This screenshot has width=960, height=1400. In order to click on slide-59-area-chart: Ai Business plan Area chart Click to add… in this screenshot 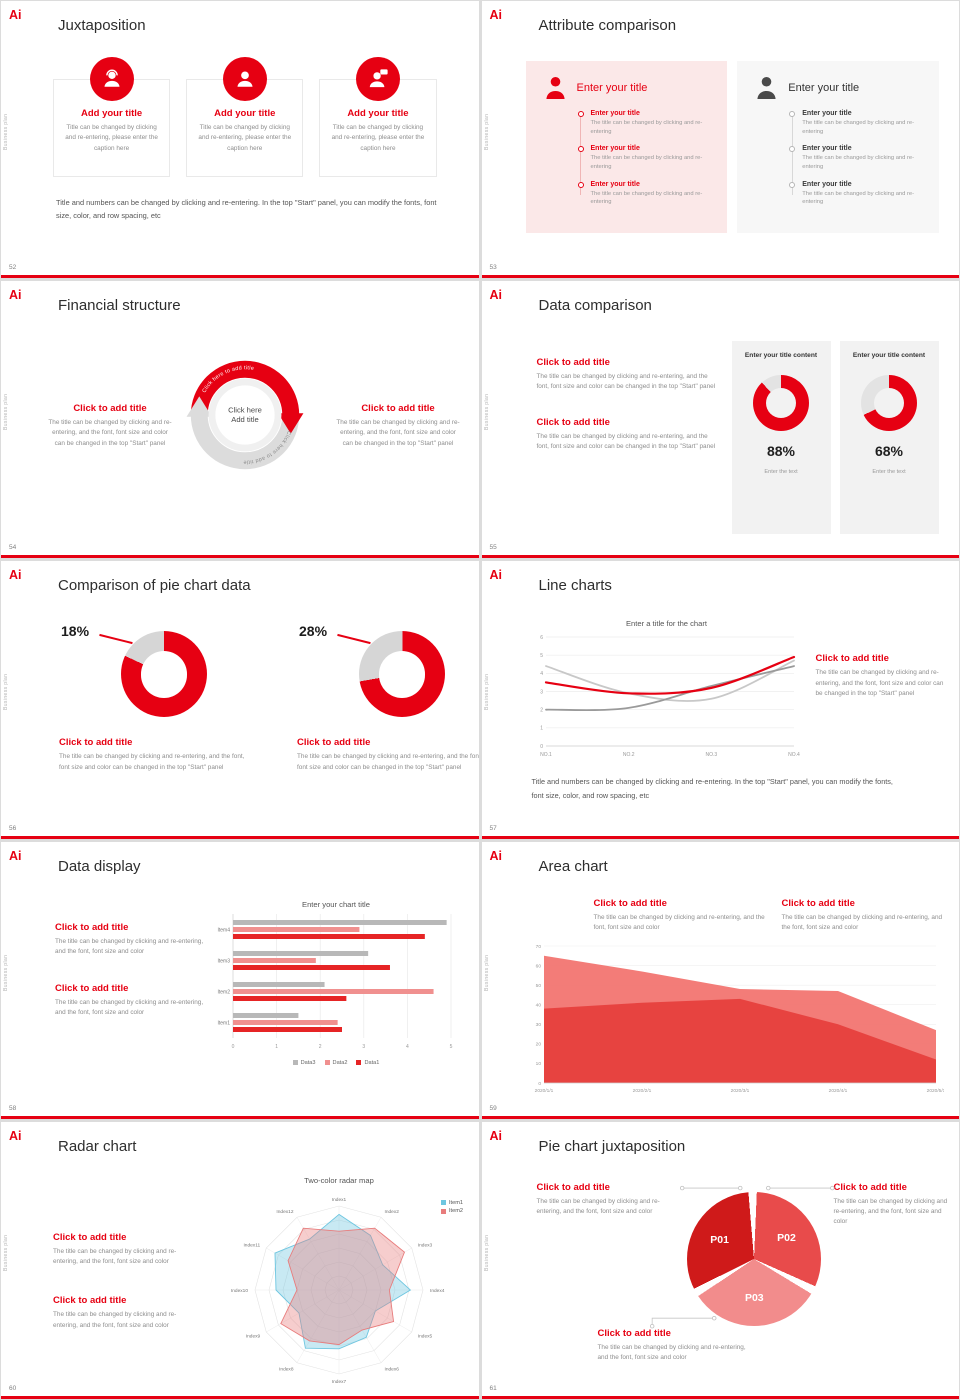, I will do `click(720, 980)`.